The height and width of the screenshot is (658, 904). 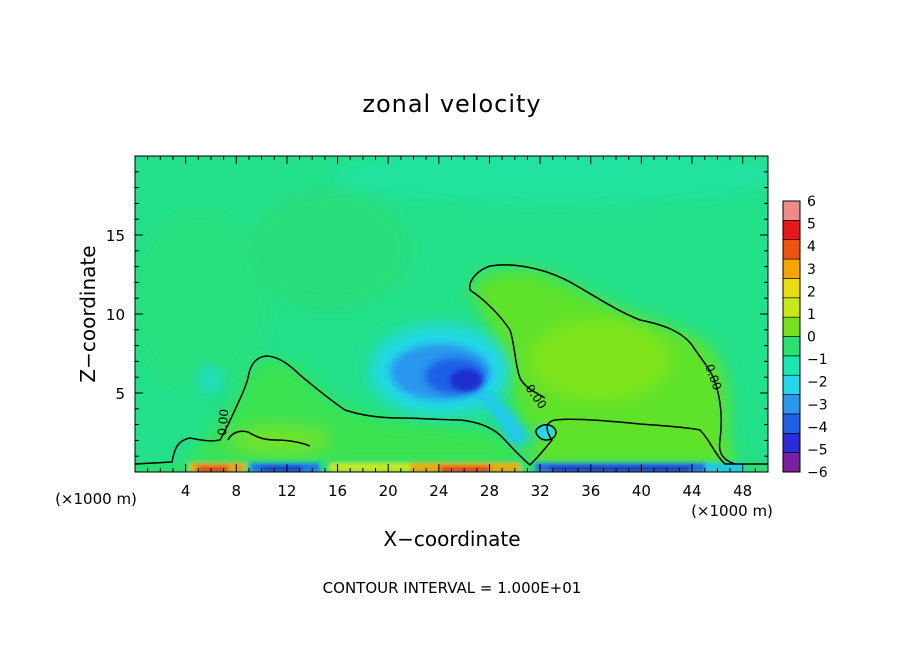 I want to click on x-tick-label: 16, so click(x=337, y=491).